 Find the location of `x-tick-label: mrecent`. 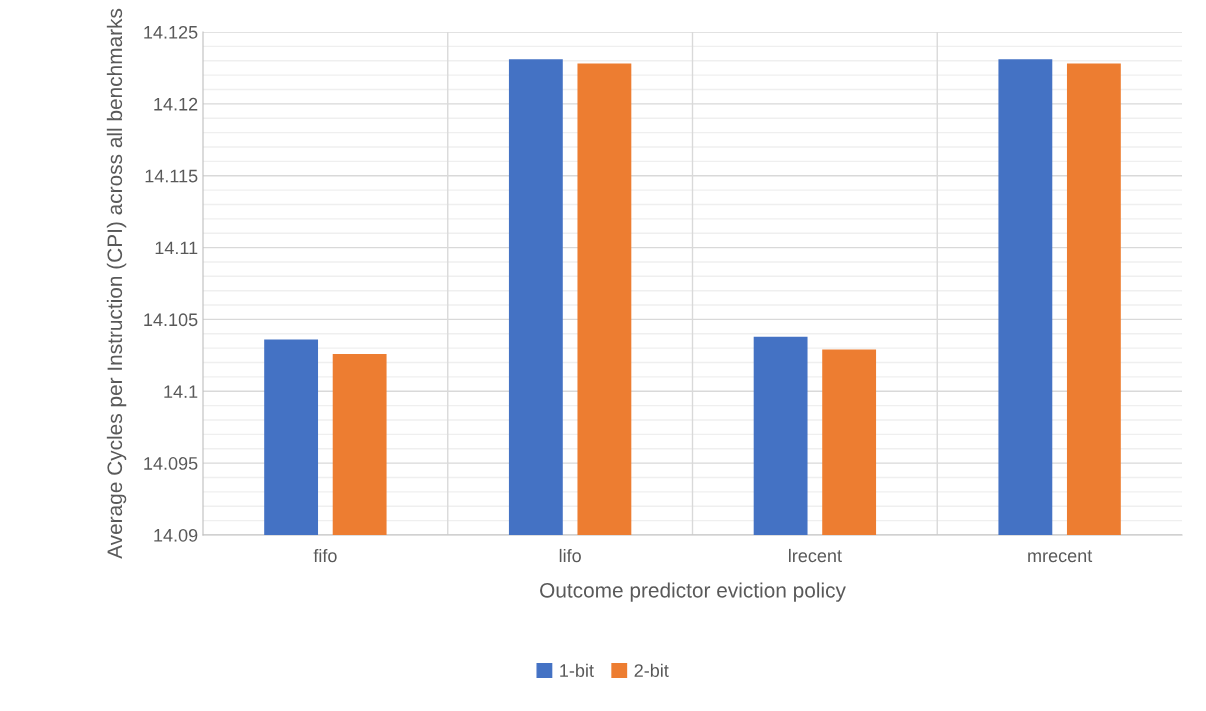

x-tick-label: mrecent is located at coordinates (1060, 556).